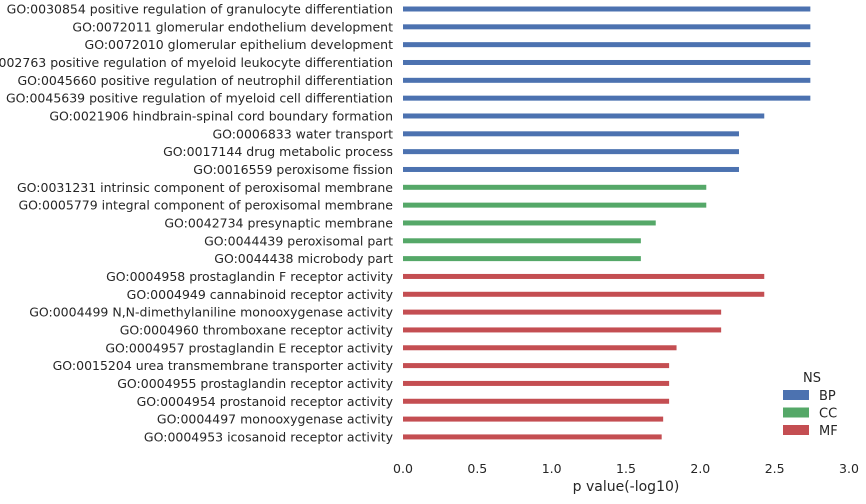  Describe the element at coordinates (275, 419) in the screenshot. I see `category-label: GO:0004497 monooxygenase activity` at that location.